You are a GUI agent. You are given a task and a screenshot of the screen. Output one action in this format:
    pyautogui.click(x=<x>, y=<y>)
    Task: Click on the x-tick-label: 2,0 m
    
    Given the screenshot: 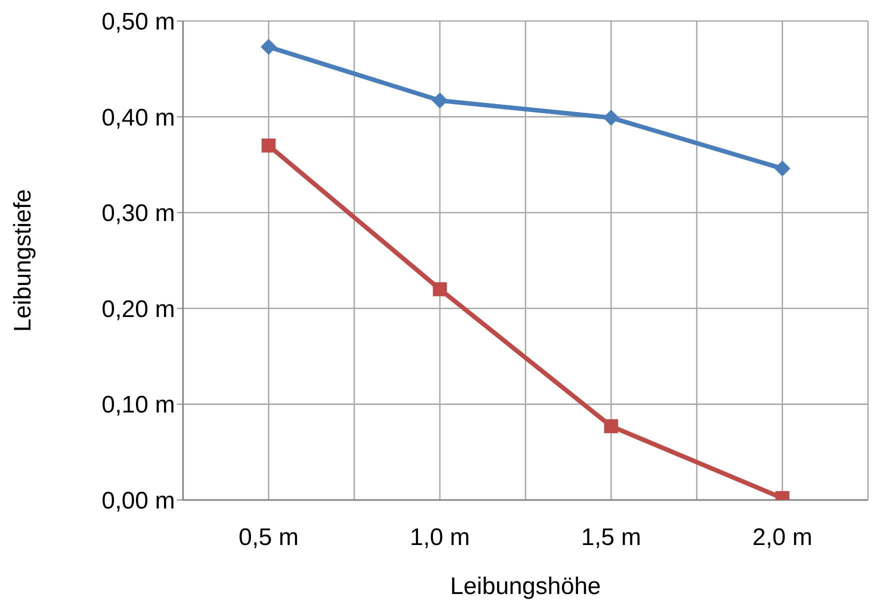 What is the action you would take?
    pyautogui.click(x=782, y=538)
    